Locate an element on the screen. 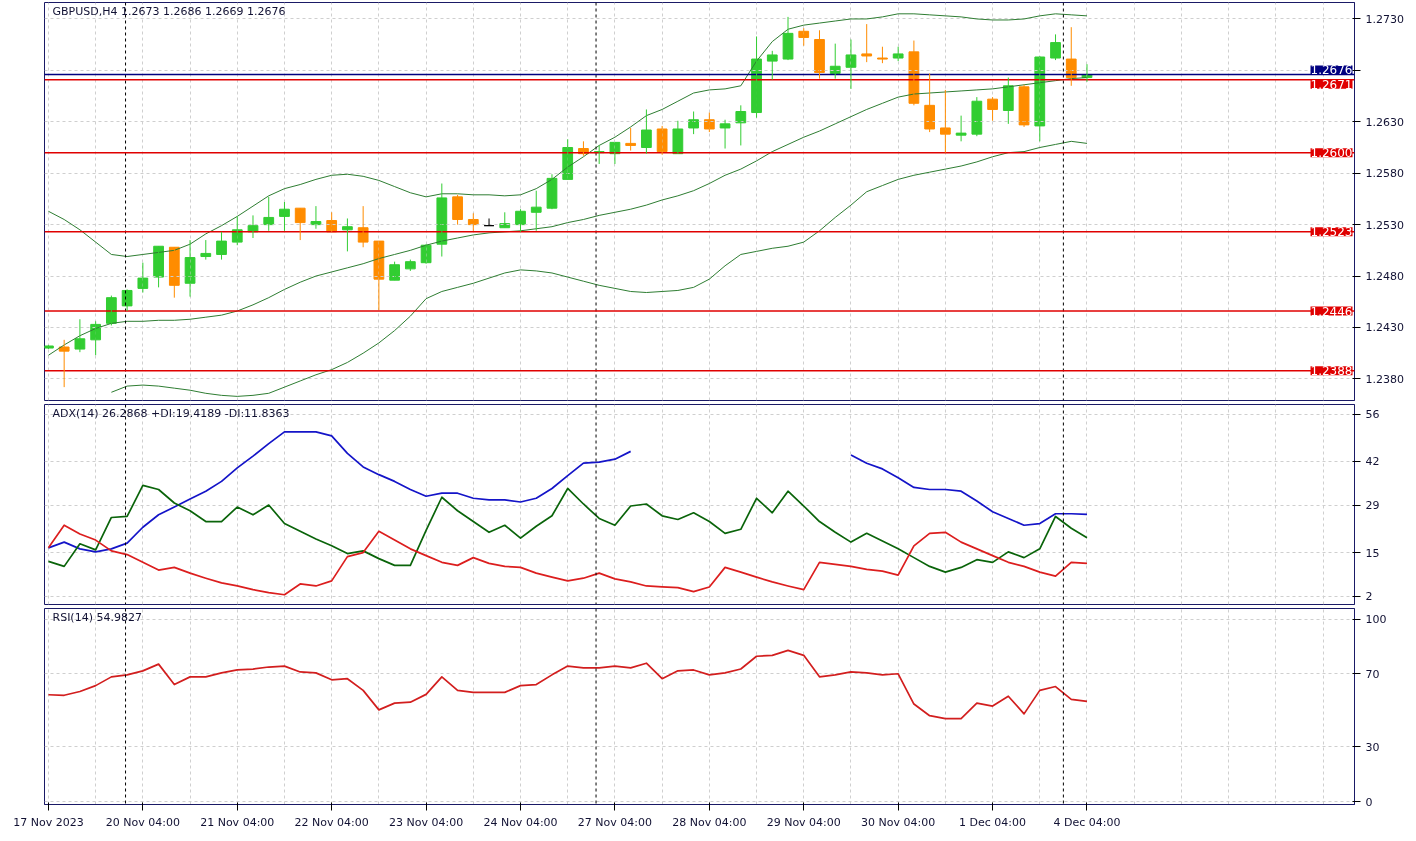  chart-title: ADX(14) 26.2868 +DI:19.4189 -DI:11.8363 is located at coordinates (171, 413).